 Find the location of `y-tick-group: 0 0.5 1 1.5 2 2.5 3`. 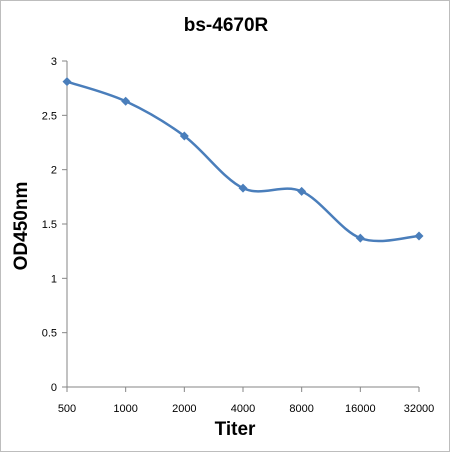

y-tick-group: 0 0.5 1 1.5 2 2.5 3 is located at coordinates (54, 225).